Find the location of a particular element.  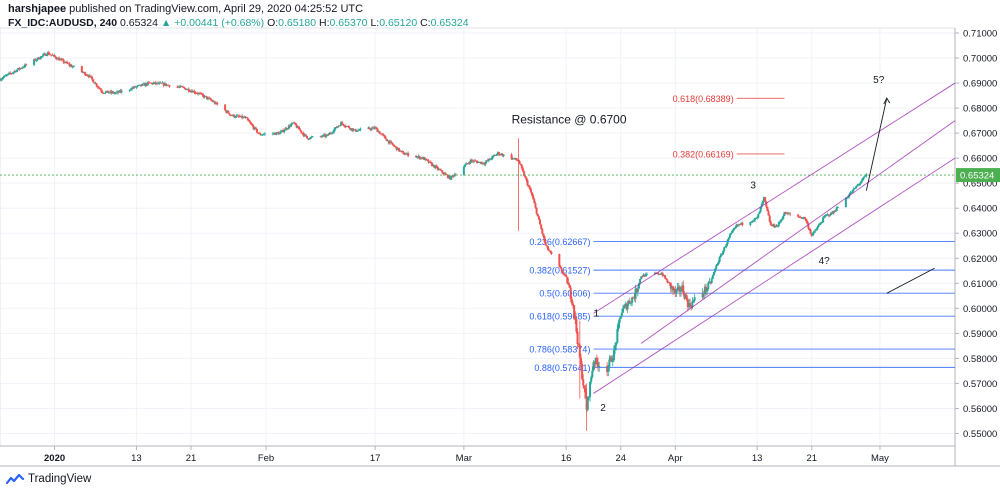

y-tick-label: 0.60000 is located at coordinates (980, 309).